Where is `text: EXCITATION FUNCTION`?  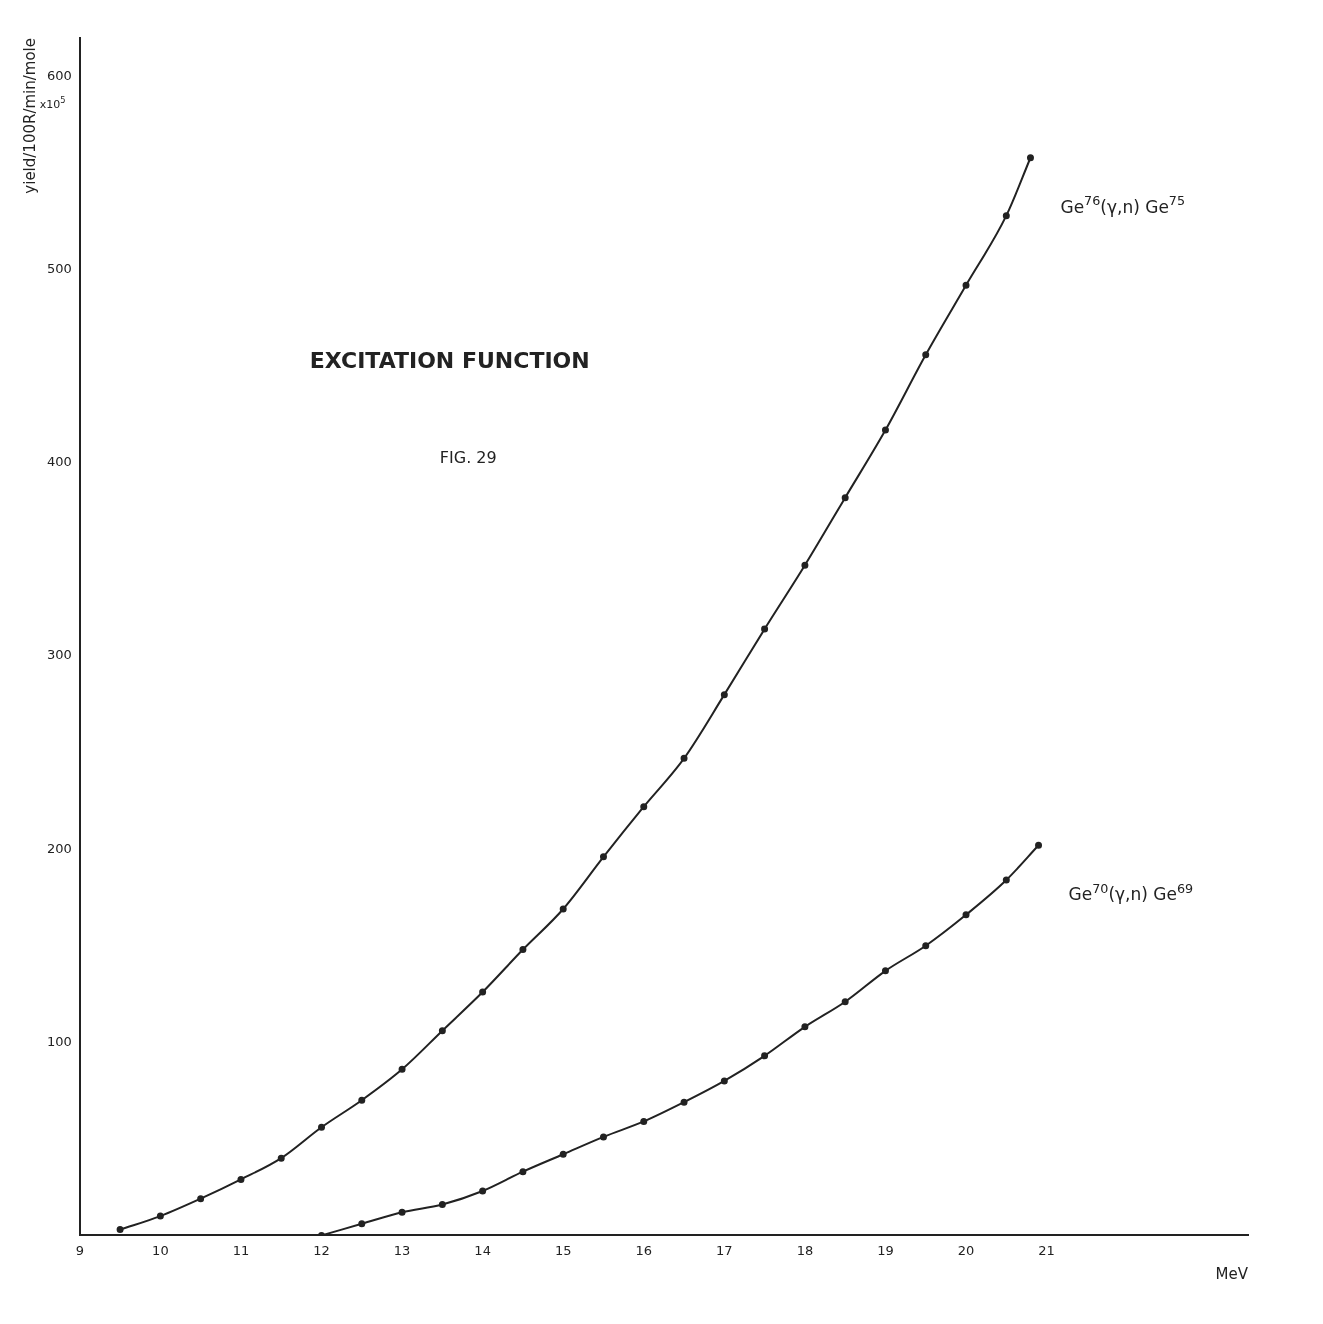 text: EXCITATION FUNCTION is located at coordinates (449, 360).